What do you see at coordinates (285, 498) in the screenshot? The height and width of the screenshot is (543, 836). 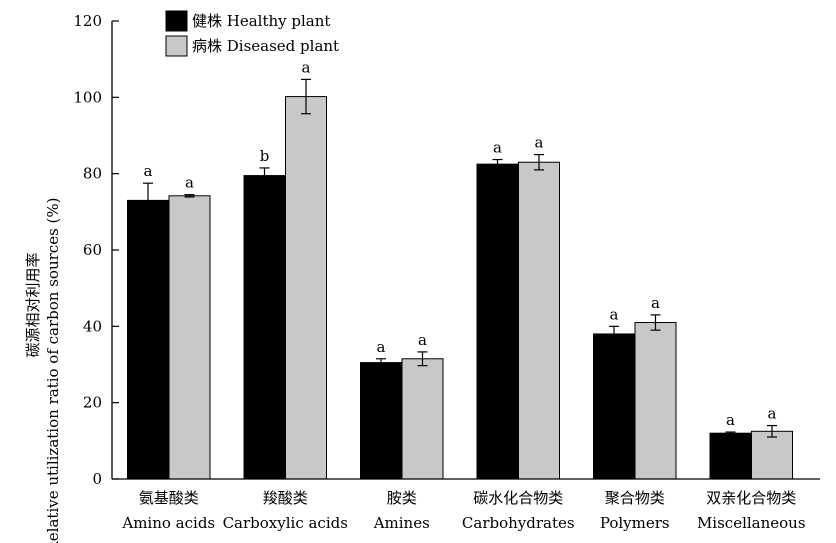 I see `x-tick-label-cn: 羧酸类` at bounding box center [285, 498].